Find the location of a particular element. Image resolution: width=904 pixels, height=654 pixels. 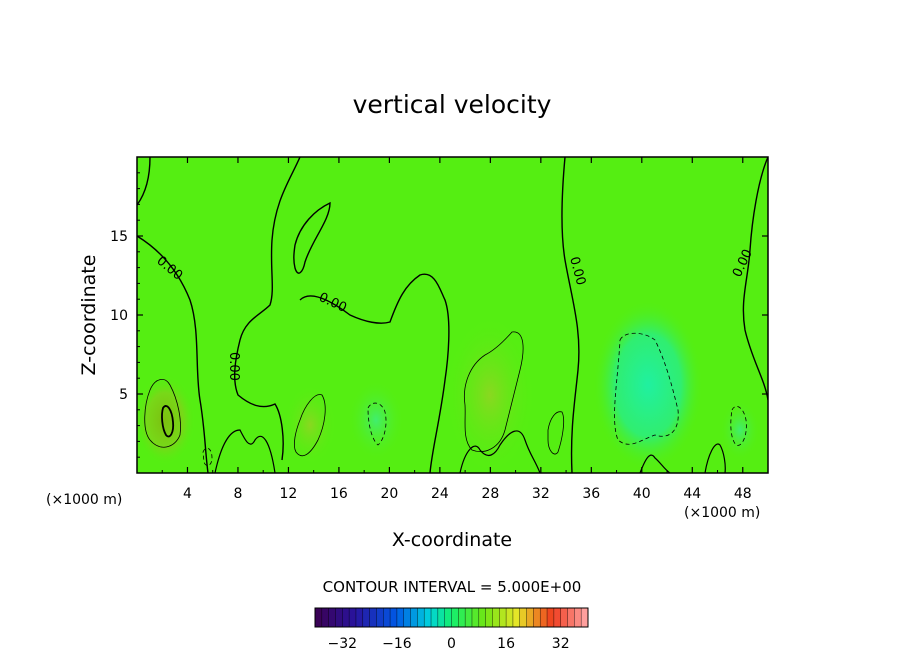

downdraft-core-small is located at coordinates (740, 430).